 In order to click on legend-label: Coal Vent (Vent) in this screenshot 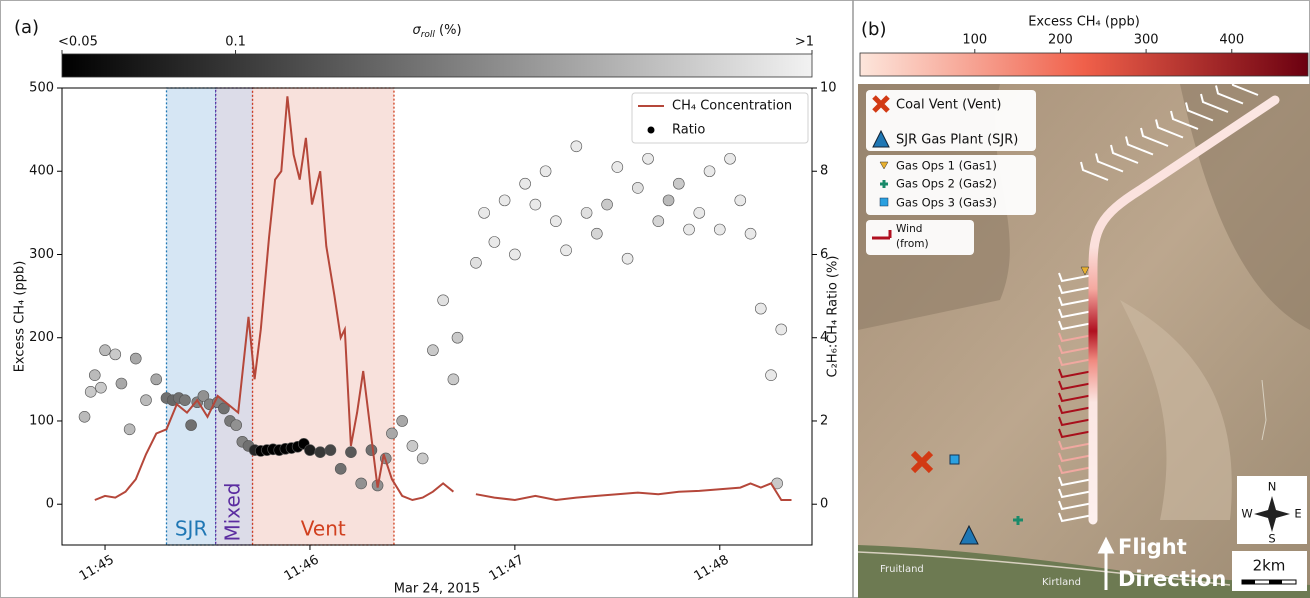, I will do `click(948, 105)`.